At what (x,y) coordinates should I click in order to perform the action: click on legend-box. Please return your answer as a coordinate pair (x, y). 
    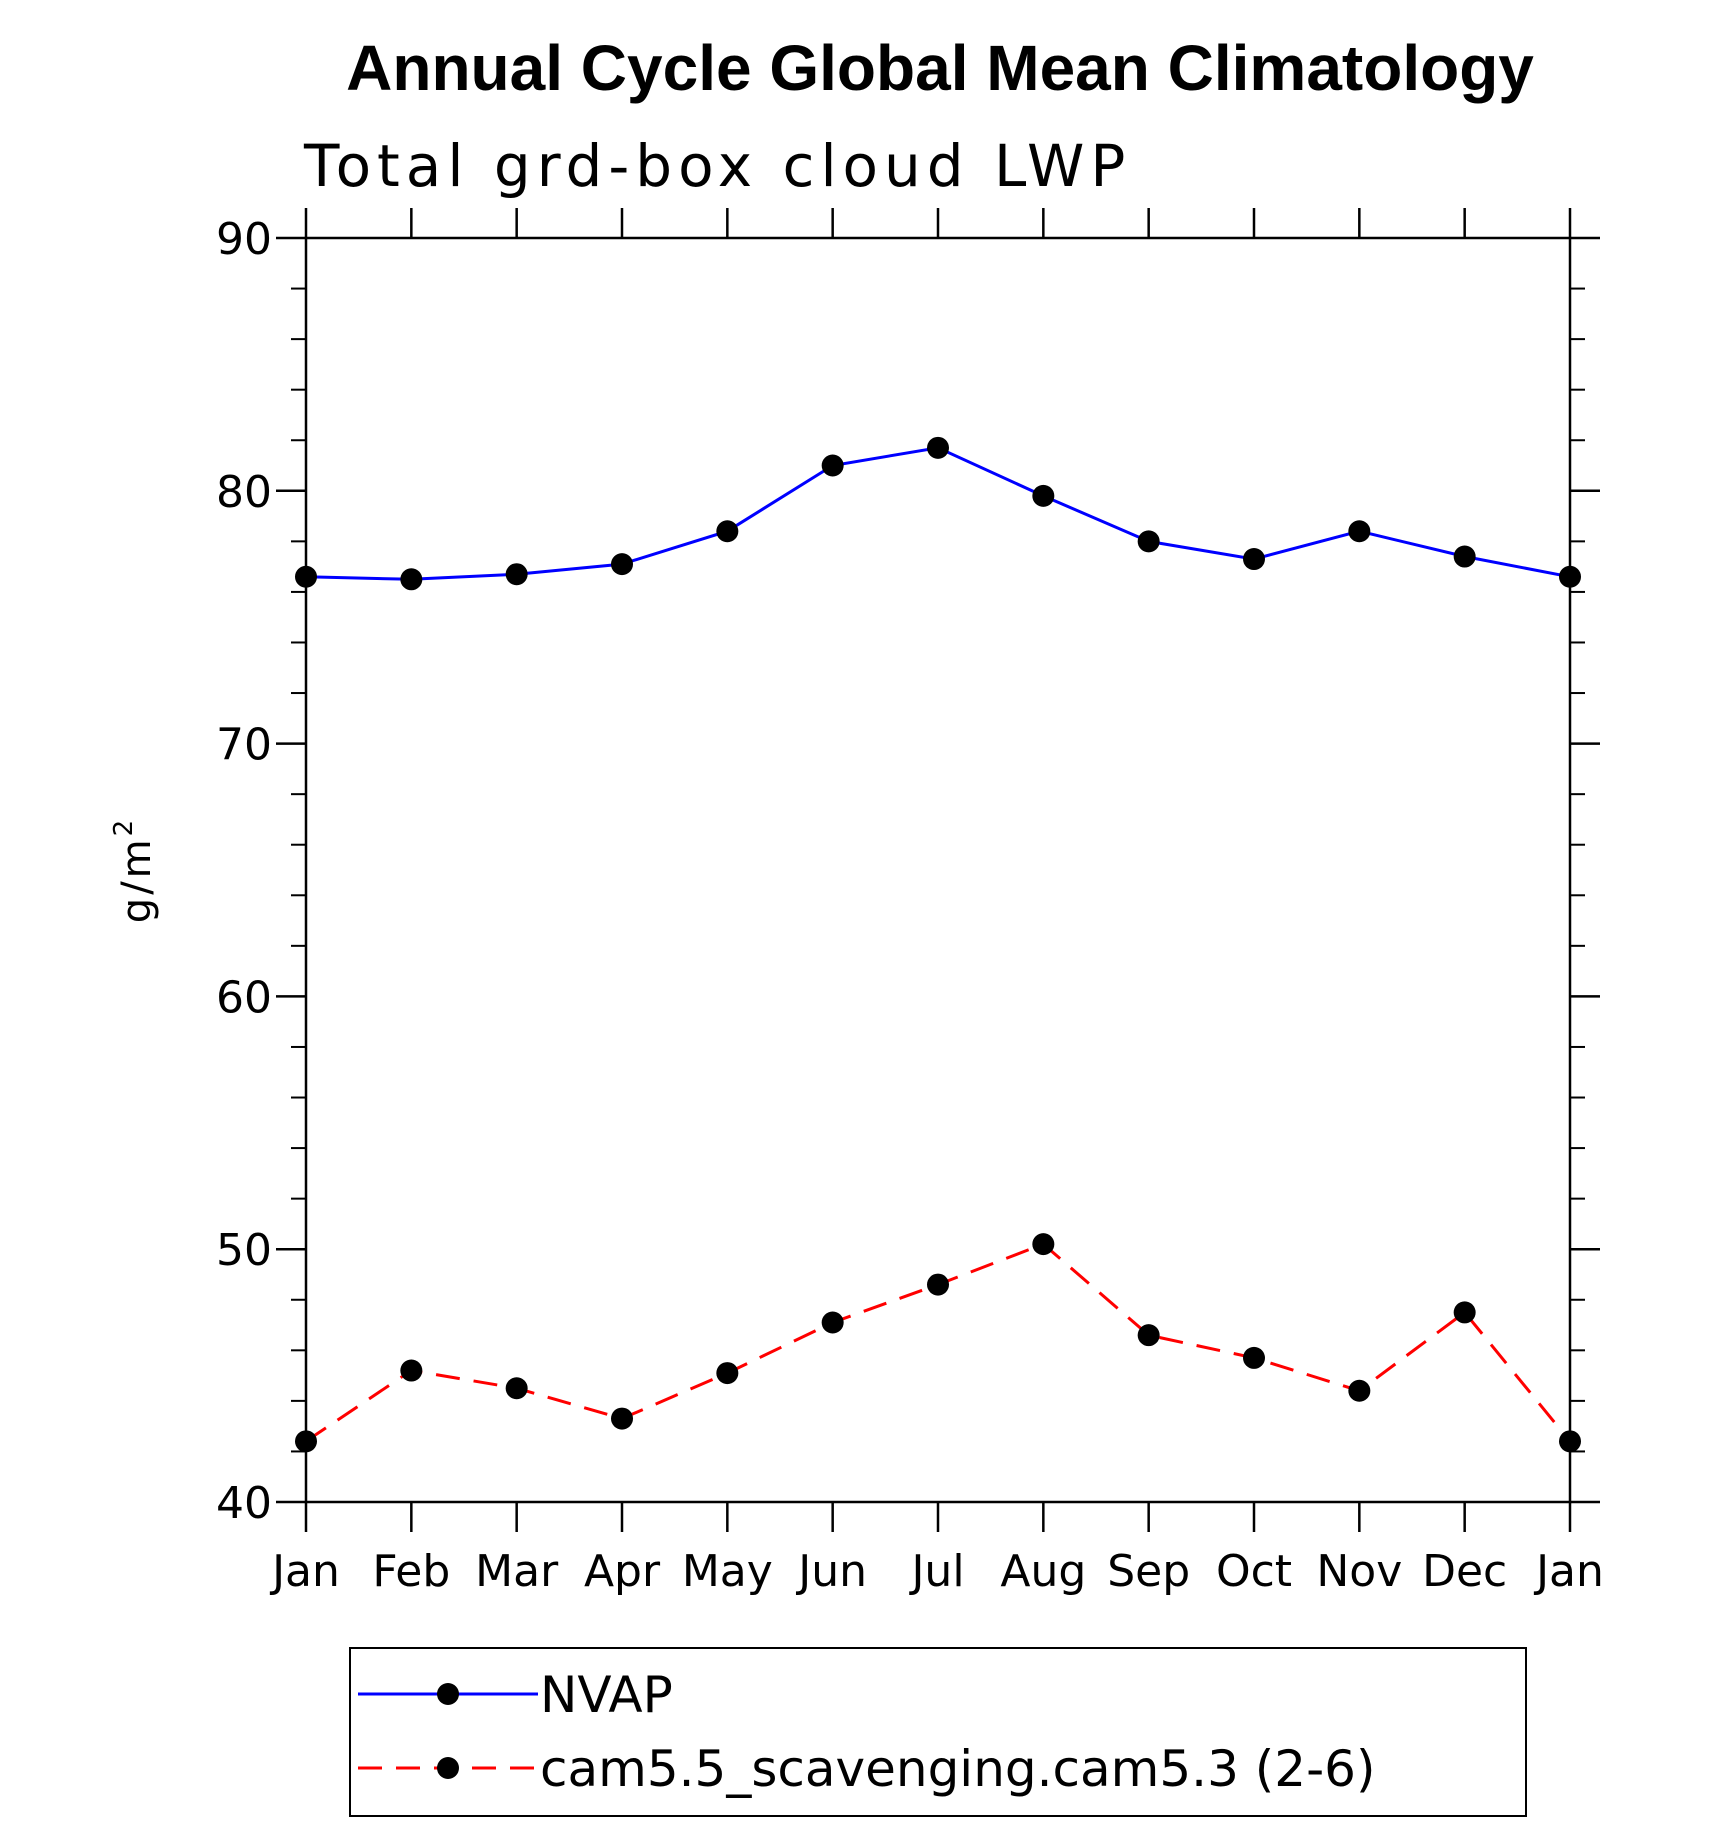
    Looking at the image, I should click on (938, 1732).